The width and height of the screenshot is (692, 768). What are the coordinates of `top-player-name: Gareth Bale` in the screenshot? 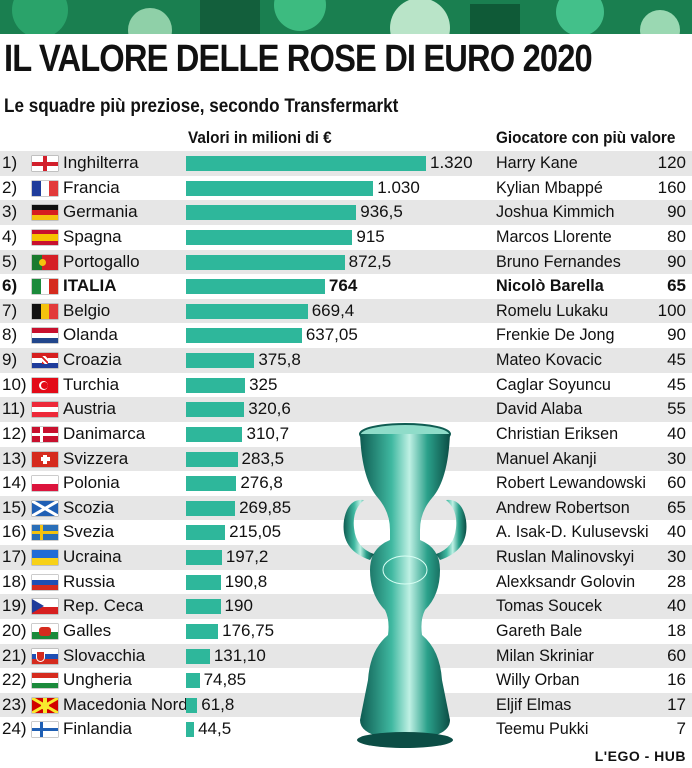 It's located at (539, 630).